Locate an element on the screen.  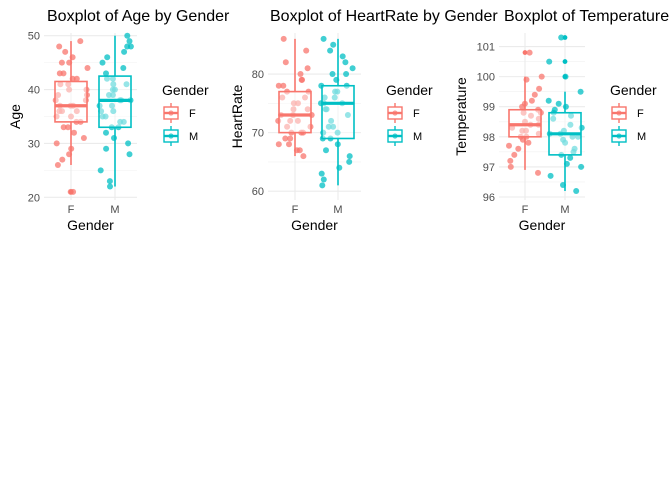
y-tick-label: 60 is located at coordinates (258, 192).